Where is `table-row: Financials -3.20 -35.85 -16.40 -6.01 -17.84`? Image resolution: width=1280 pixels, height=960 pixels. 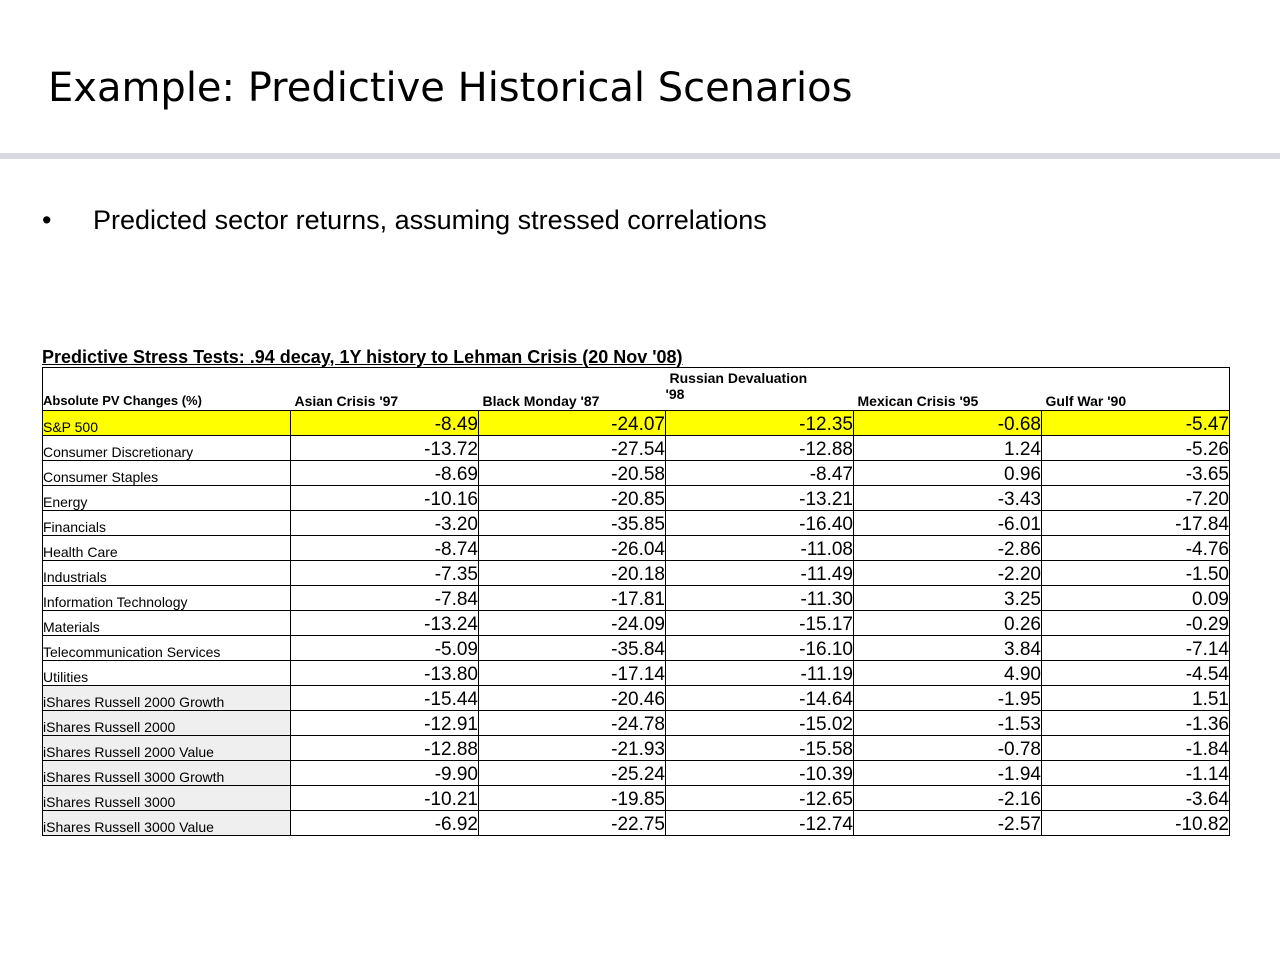 table-row: Financials -3.20 -35.85 -16.40 -6.01 -17.84 is located at coordinates (636, 523).